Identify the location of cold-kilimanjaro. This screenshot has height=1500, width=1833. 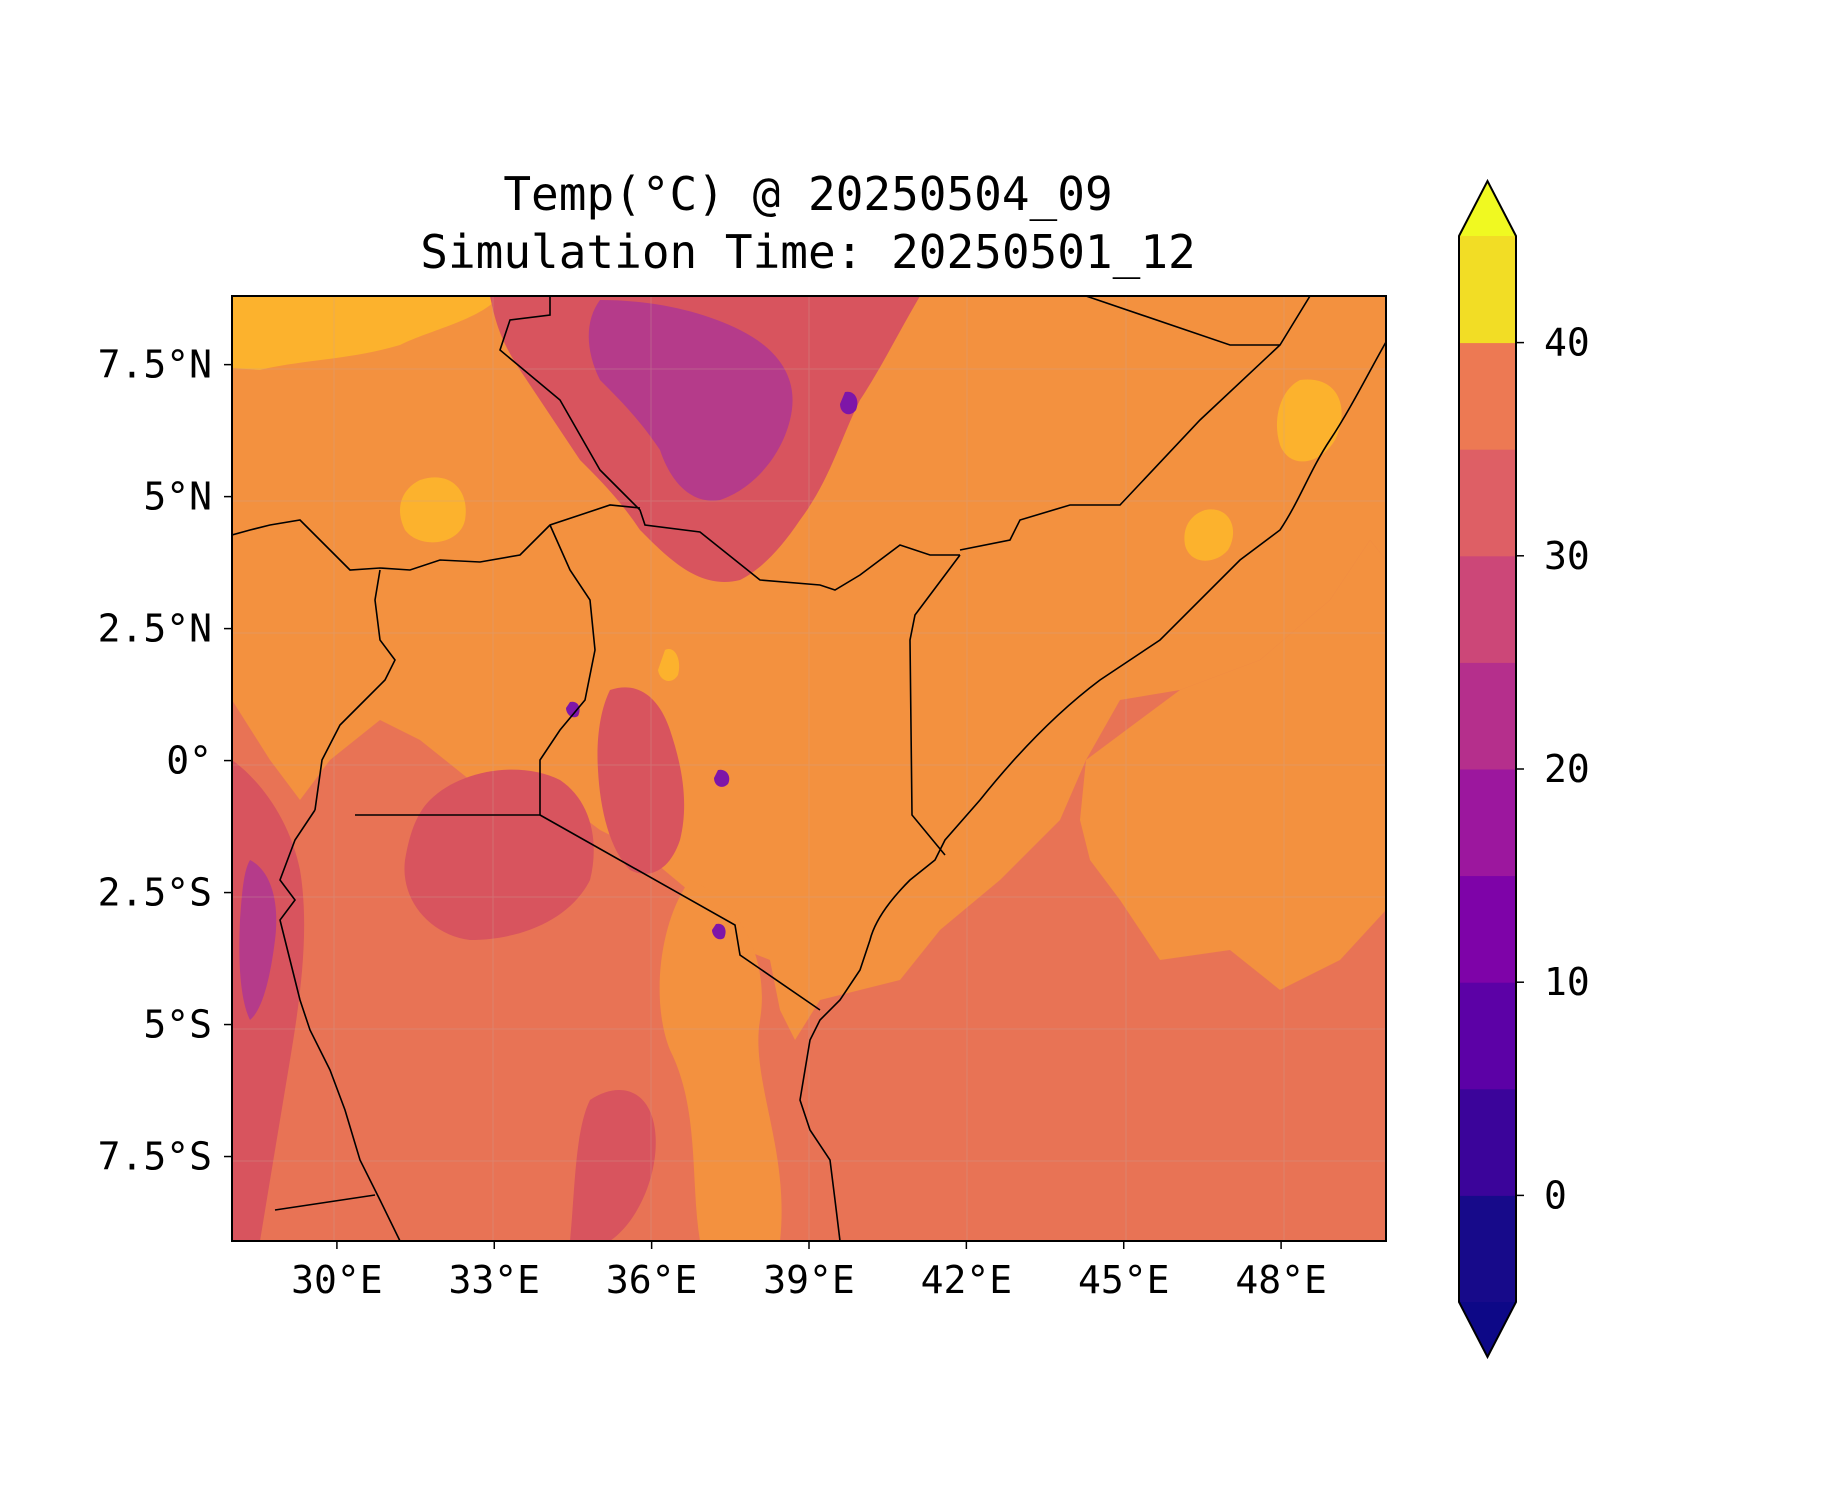
(719, 931).